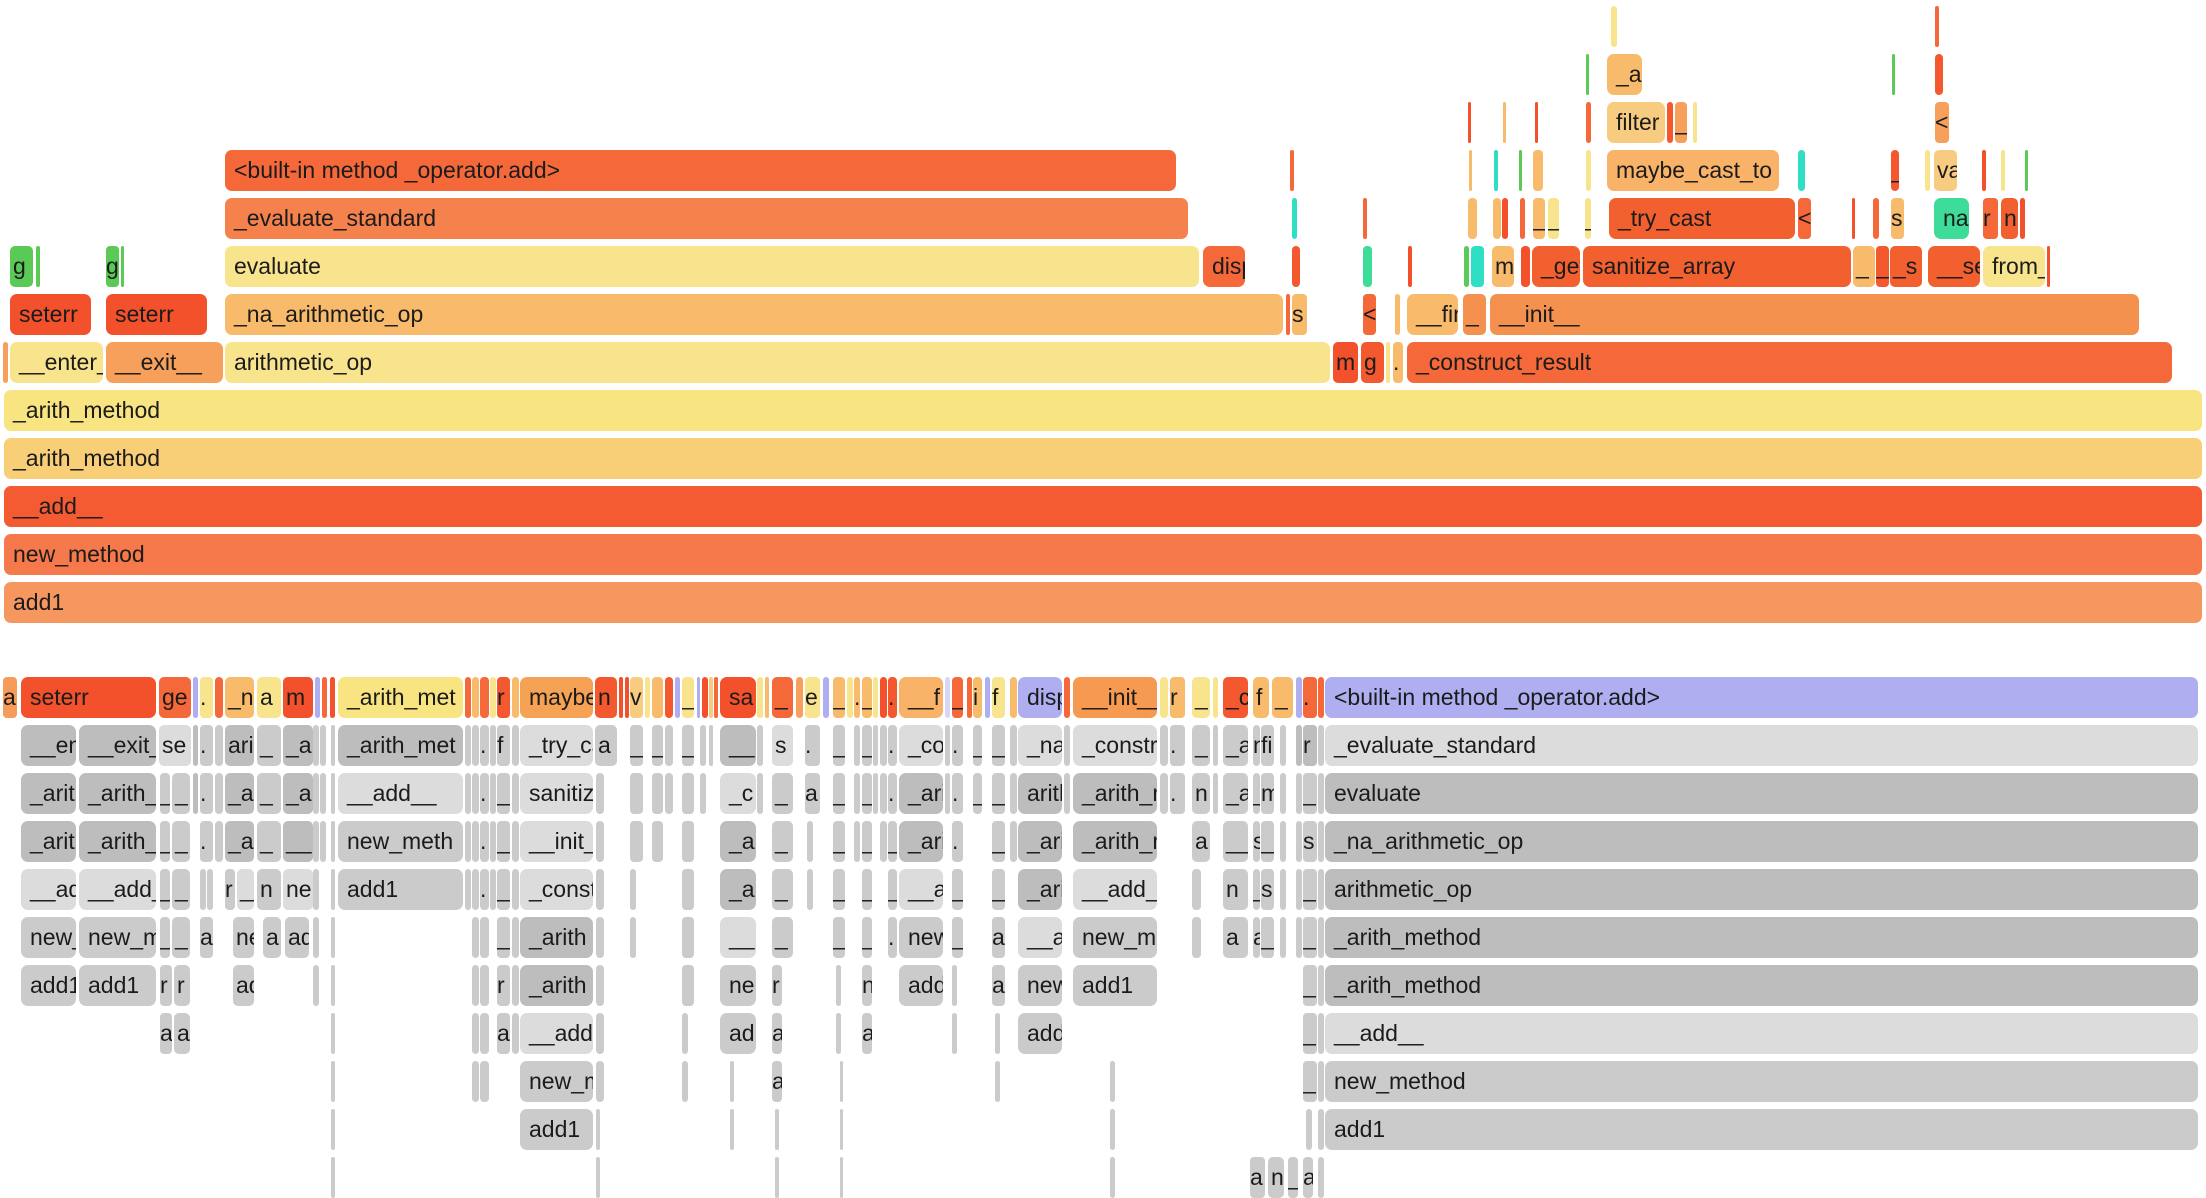  Describe the element at coordinates (48, 793) in the screenshot. I see `flame-frame: _arith` at that location.